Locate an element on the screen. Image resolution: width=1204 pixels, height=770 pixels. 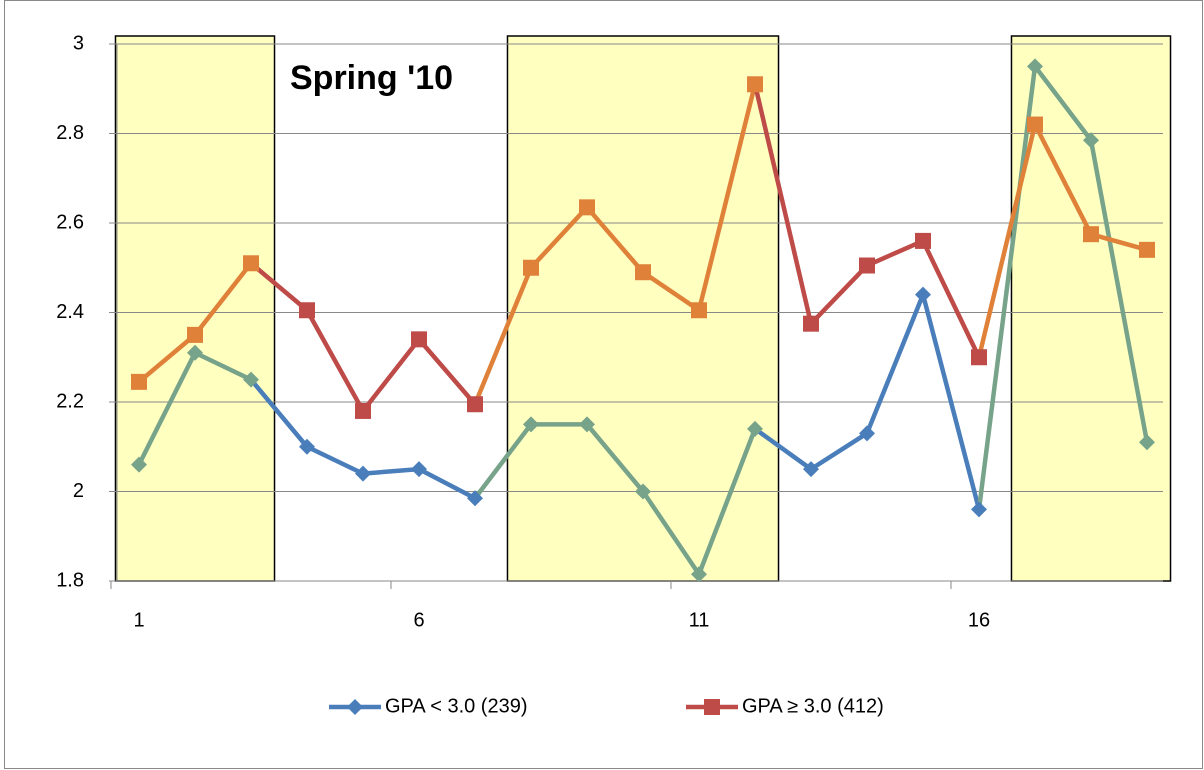
y-tick-label: 1.8 is located at coordinates (70, 580).